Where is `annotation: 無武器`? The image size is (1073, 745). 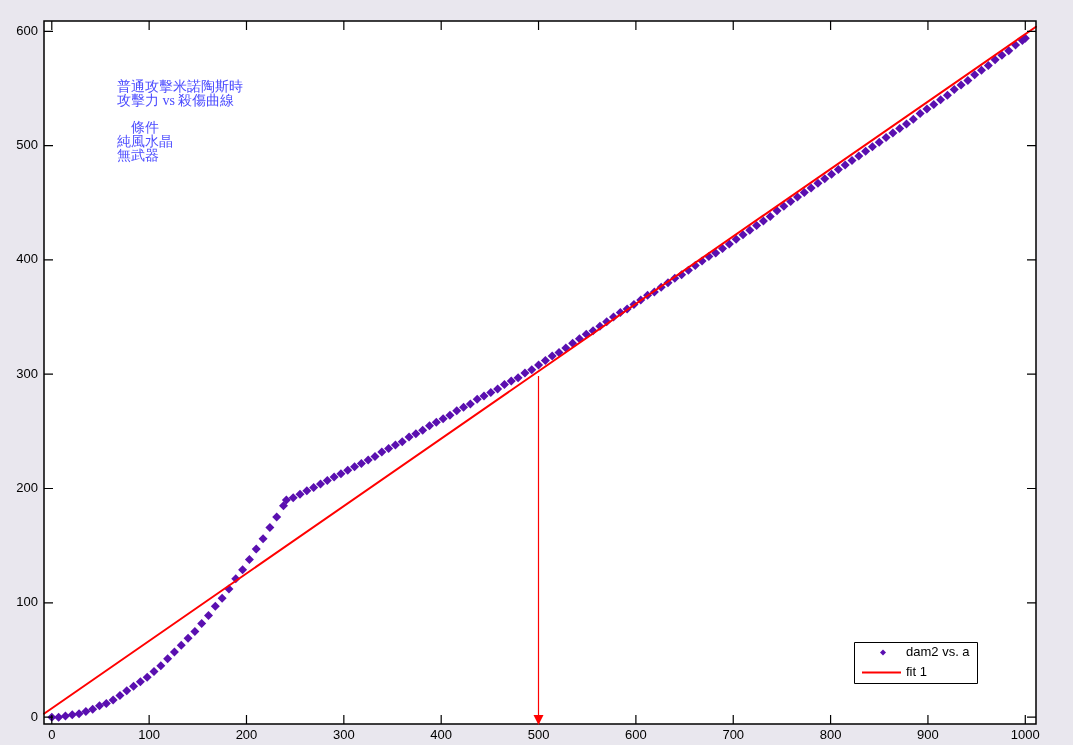 annotation: 無武器 is located at coordinates (138, 155).